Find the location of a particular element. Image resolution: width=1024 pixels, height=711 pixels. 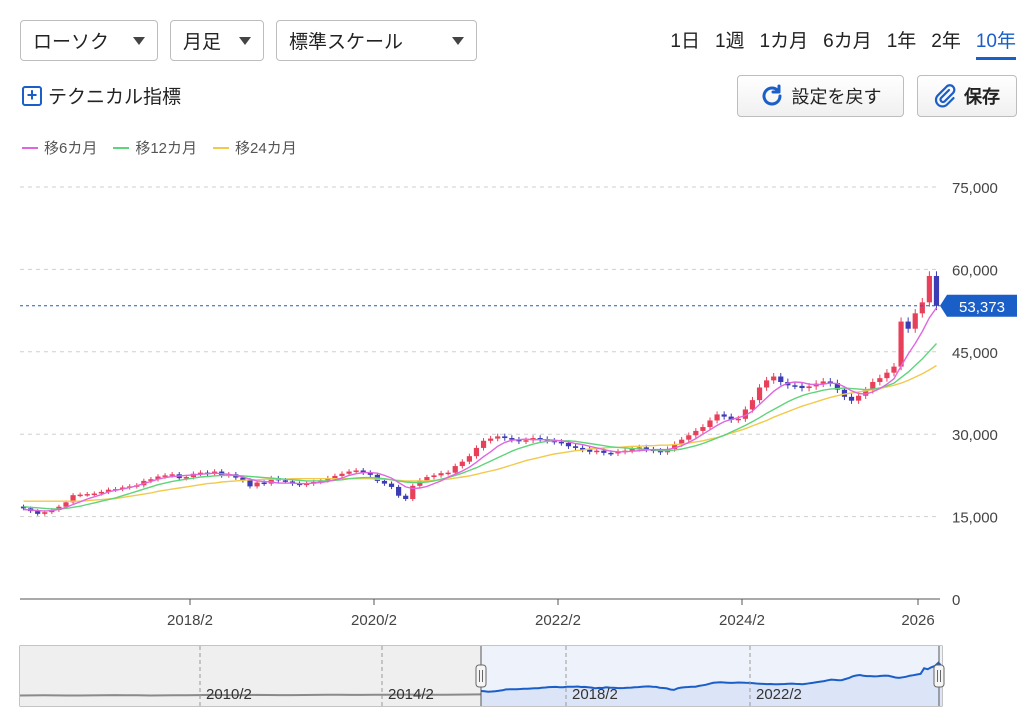

refresh-icon is located at coordinates (771, 95).